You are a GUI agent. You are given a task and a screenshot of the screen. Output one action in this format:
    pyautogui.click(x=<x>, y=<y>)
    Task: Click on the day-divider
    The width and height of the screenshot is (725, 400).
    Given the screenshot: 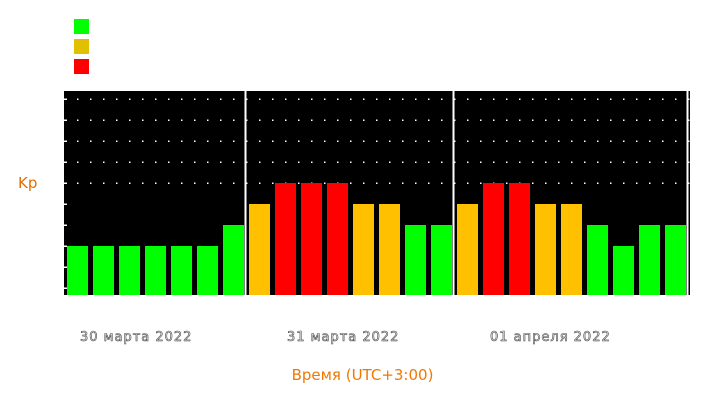 What is the action you would take?
    pyautogui.click(x=245, y=193)
    